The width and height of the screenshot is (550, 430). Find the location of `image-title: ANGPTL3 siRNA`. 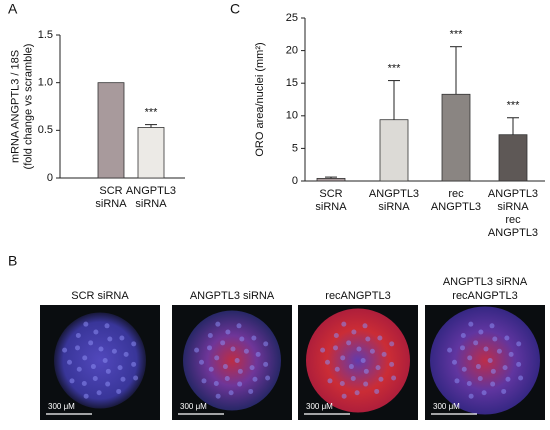

image-title: ANGPTL3 siRNA is located at coordinates (485, 282).